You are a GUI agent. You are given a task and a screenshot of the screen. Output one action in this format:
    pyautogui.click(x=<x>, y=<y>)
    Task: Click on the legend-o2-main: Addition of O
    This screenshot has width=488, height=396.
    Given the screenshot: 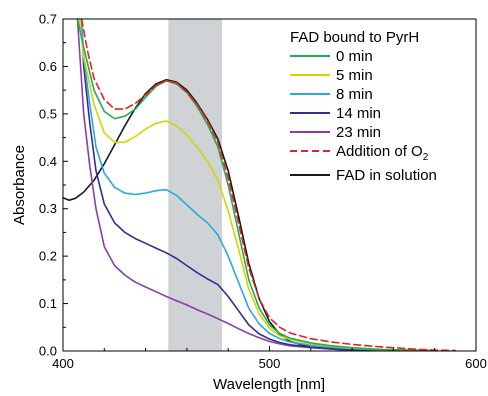 What is the action you would take?
    pyautogui.click(x=379, y=151)
    